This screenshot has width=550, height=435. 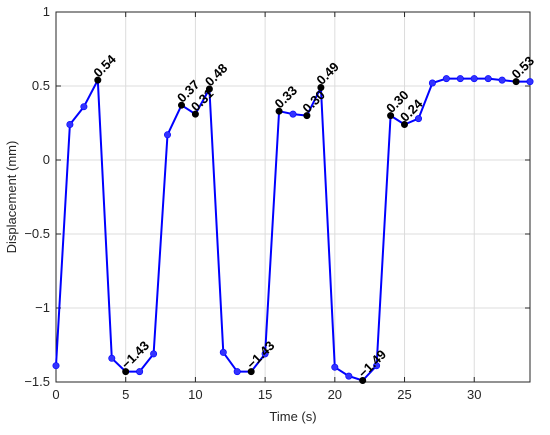 I want to click on y-tick-label: 1, so click(x=46, y=11).